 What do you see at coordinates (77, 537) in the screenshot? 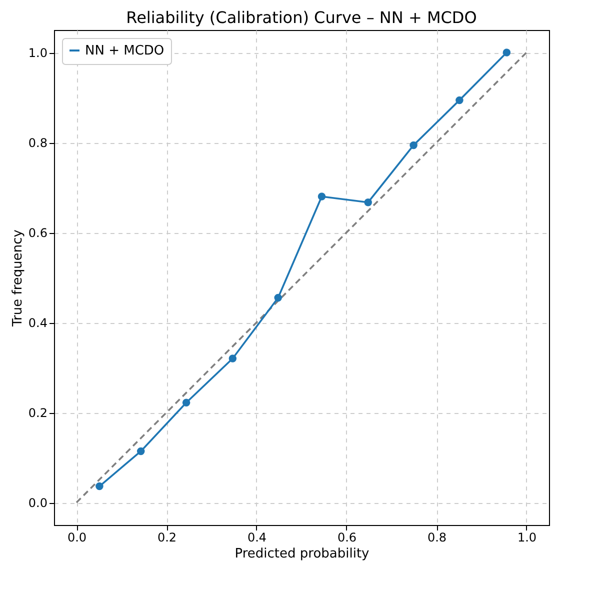
I see `x-tick-label: 0.0` at bounding box center [77, 537].